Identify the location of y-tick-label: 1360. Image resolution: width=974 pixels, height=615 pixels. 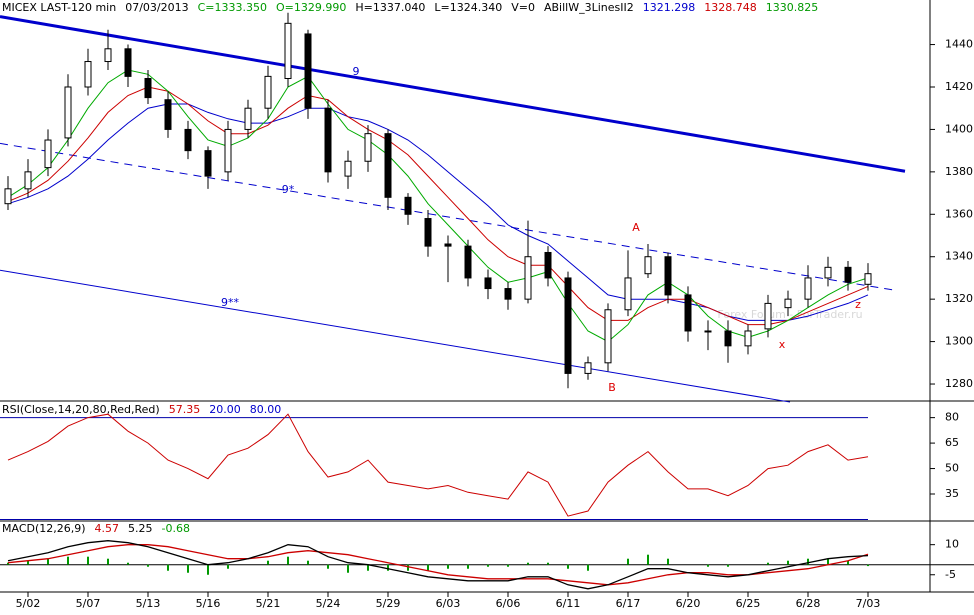
(959, 213).